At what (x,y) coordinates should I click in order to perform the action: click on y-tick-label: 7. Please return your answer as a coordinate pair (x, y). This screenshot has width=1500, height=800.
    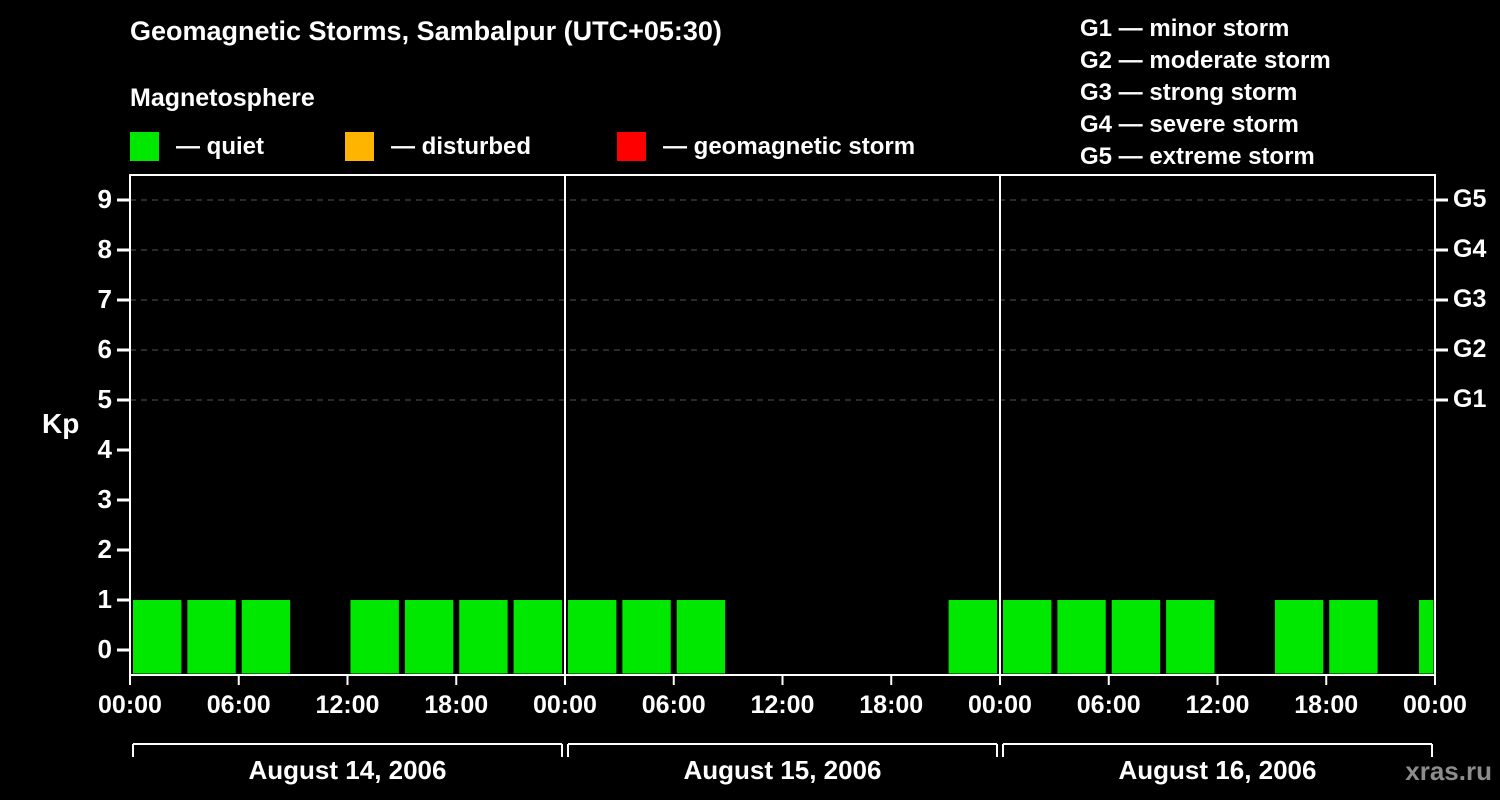
    Looking at the image, I should click on (104, 299).